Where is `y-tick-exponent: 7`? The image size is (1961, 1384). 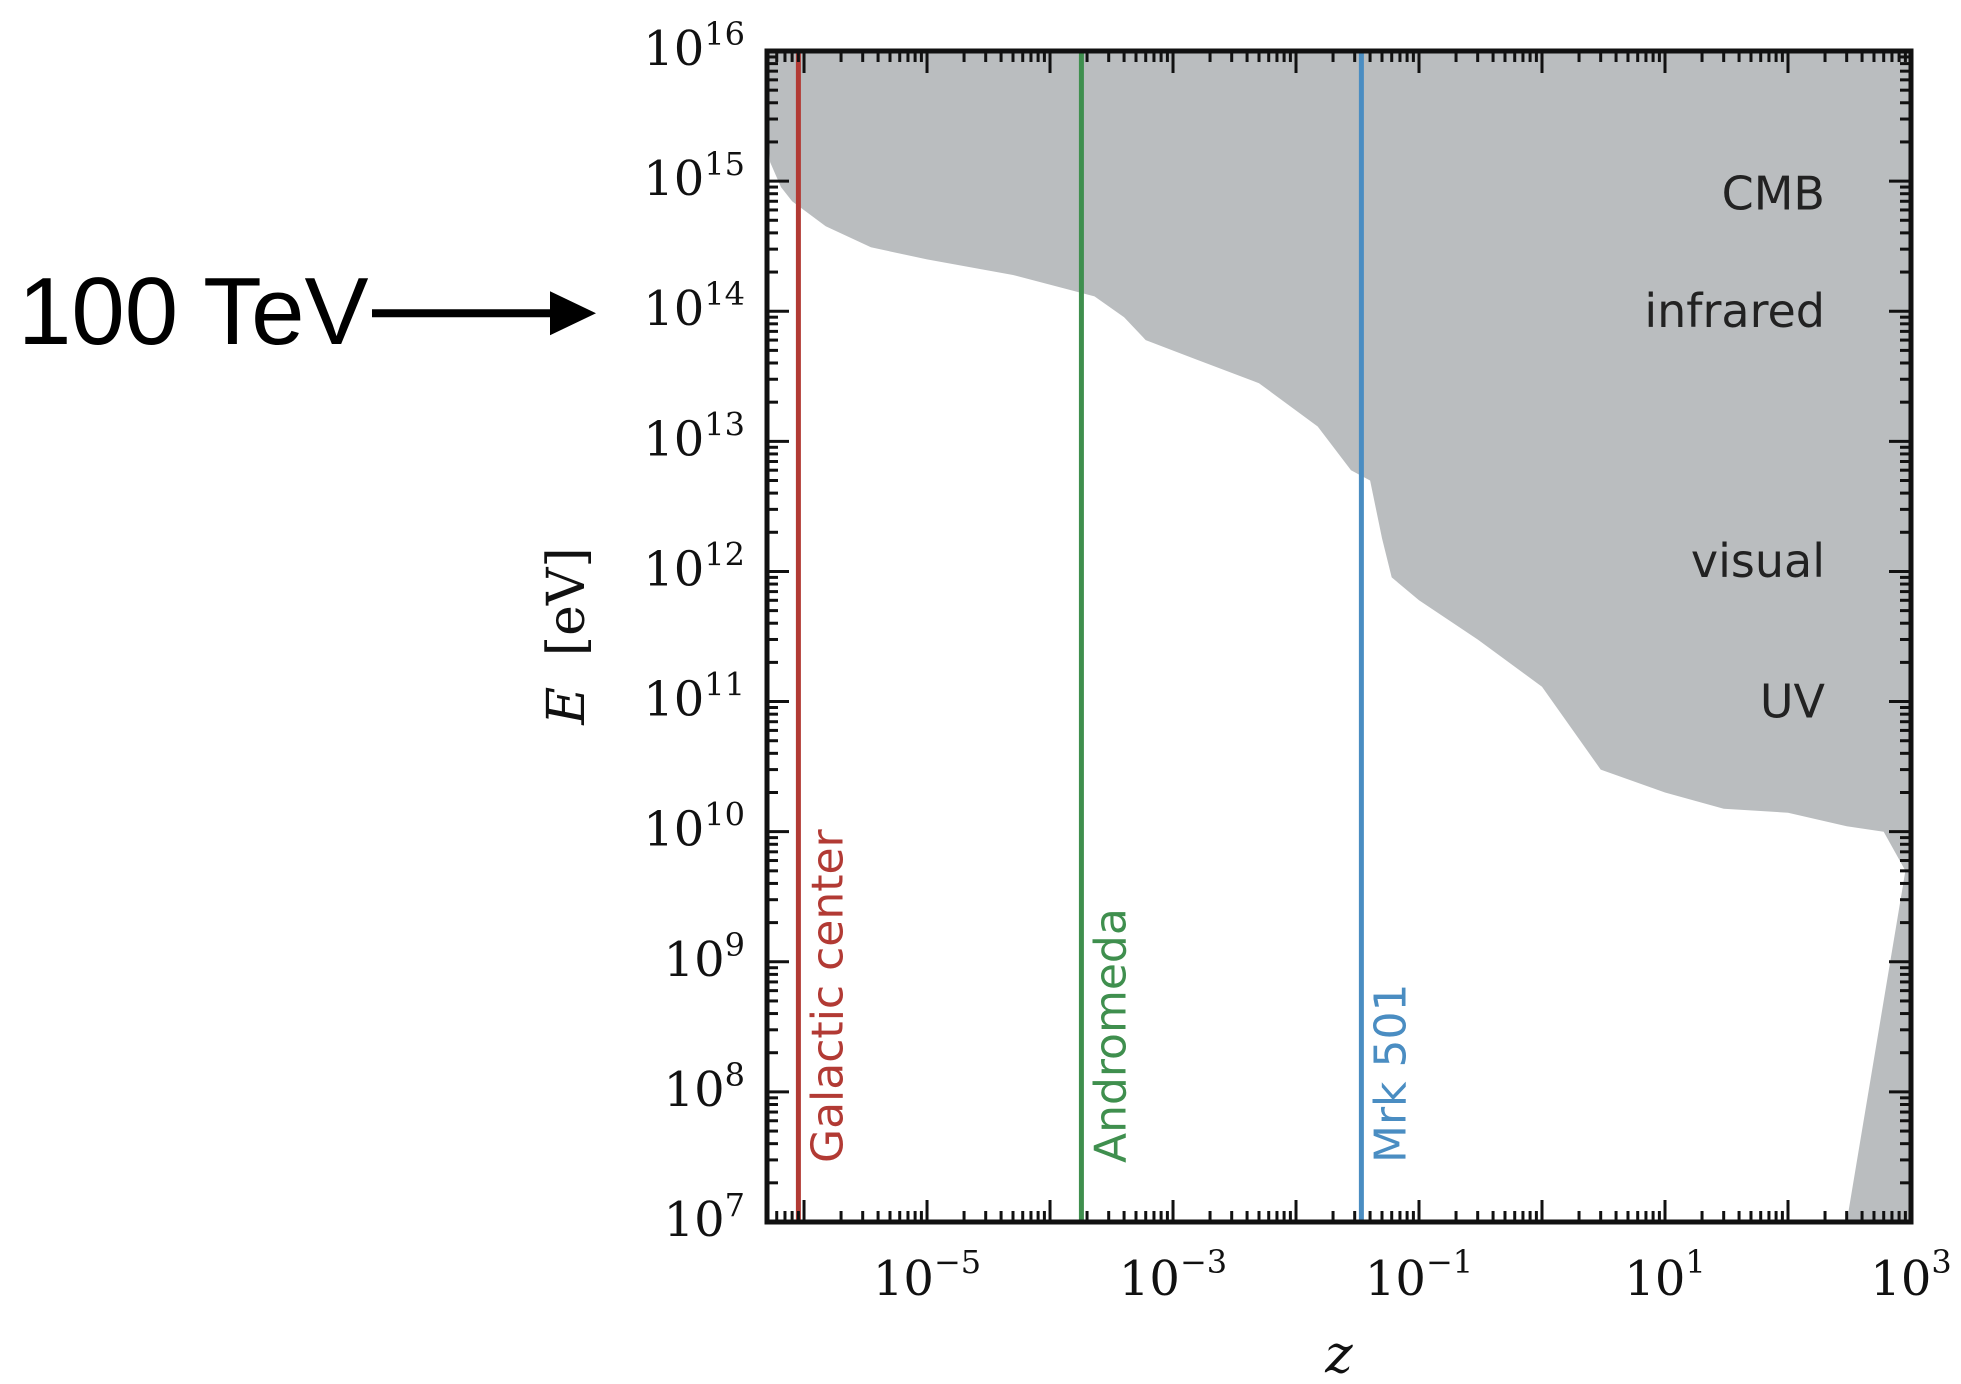
y-tick-exponent: 7 is located at coordinates (735, 1205).